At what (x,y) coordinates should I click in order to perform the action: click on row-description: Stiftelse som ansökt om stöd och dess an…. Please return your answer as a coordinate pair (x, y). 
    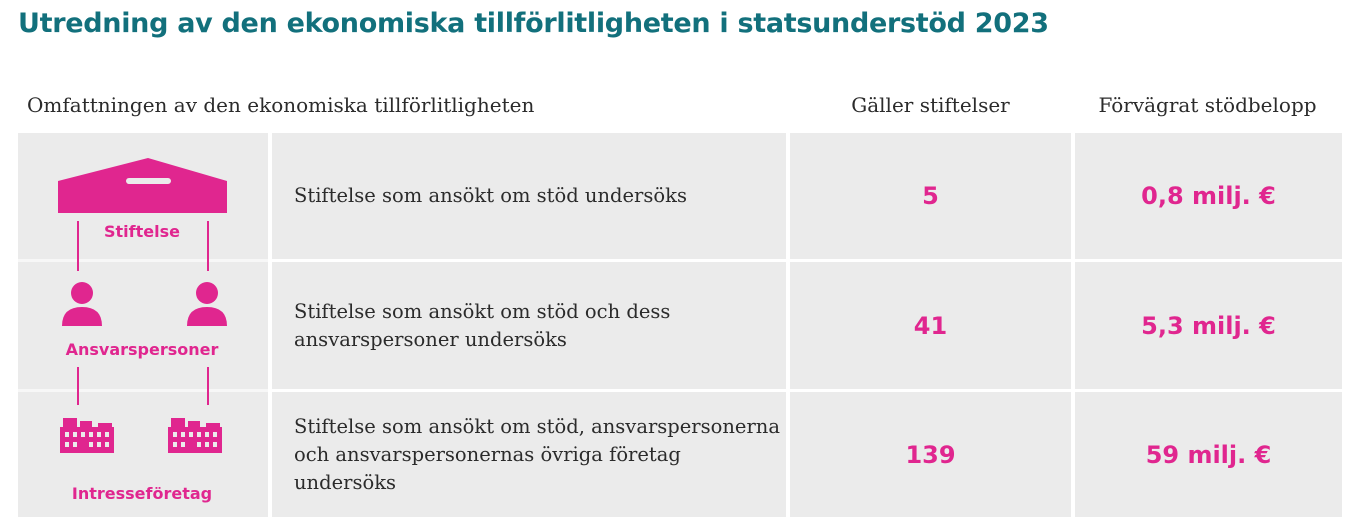
    Looking at the image, I should click on (529, 325).